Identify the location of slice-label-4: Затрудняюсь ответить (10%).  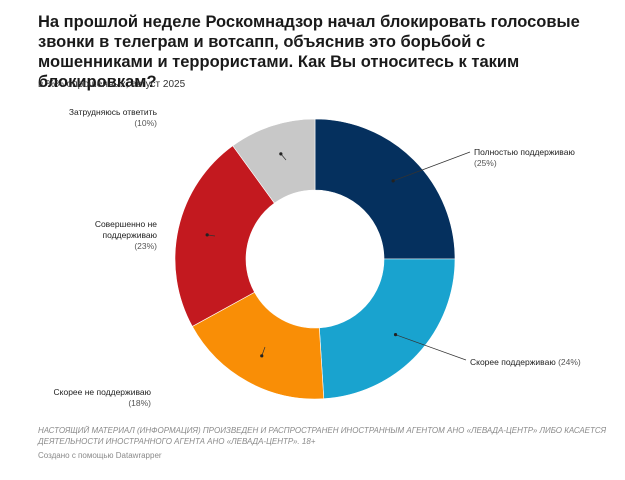
(113, 118).